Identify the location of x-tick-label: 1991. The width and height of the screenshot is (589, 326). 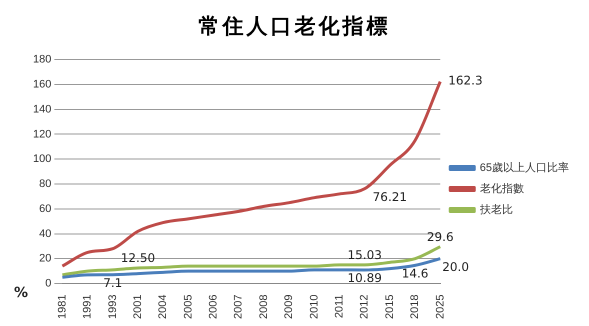
(88, 307).